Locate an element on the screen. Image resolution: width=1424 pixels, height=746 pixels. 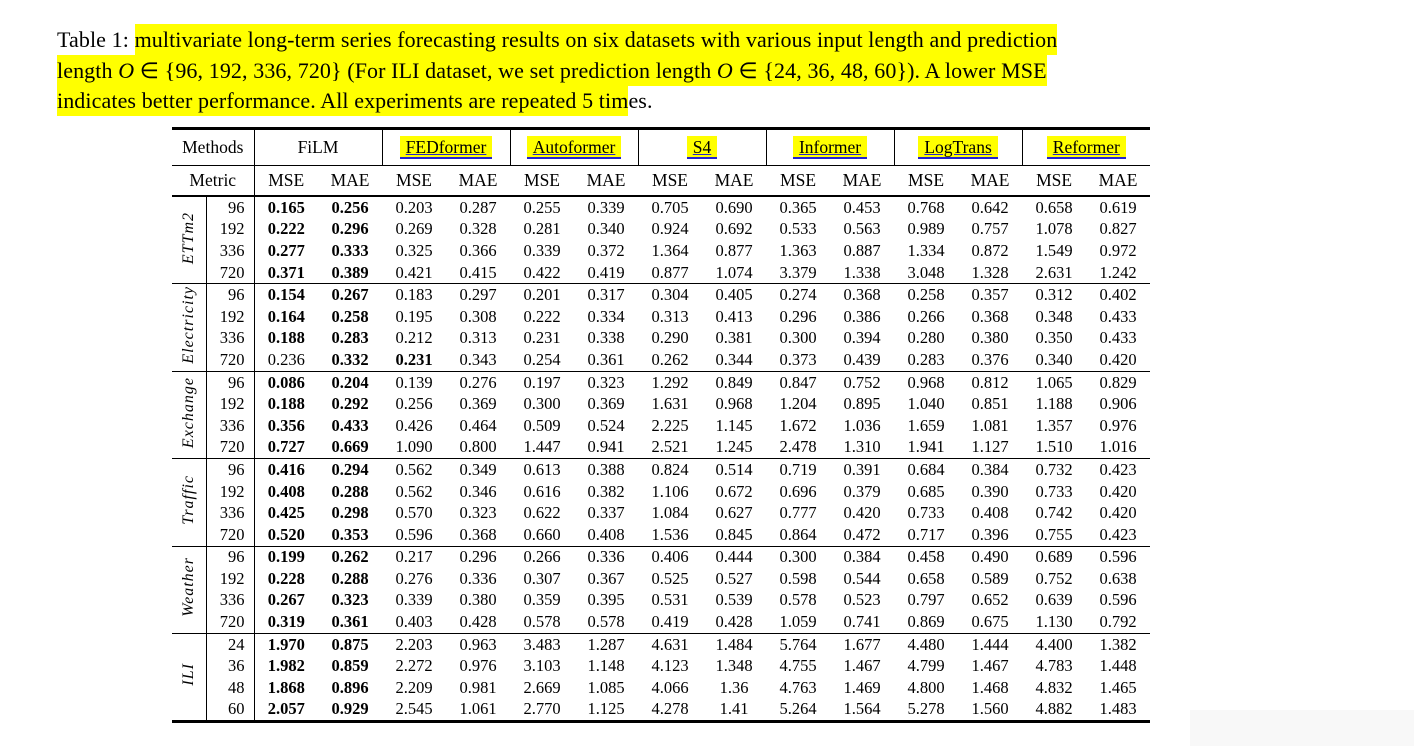
value-cell: 0.372 is located at coordinates (606, 250).